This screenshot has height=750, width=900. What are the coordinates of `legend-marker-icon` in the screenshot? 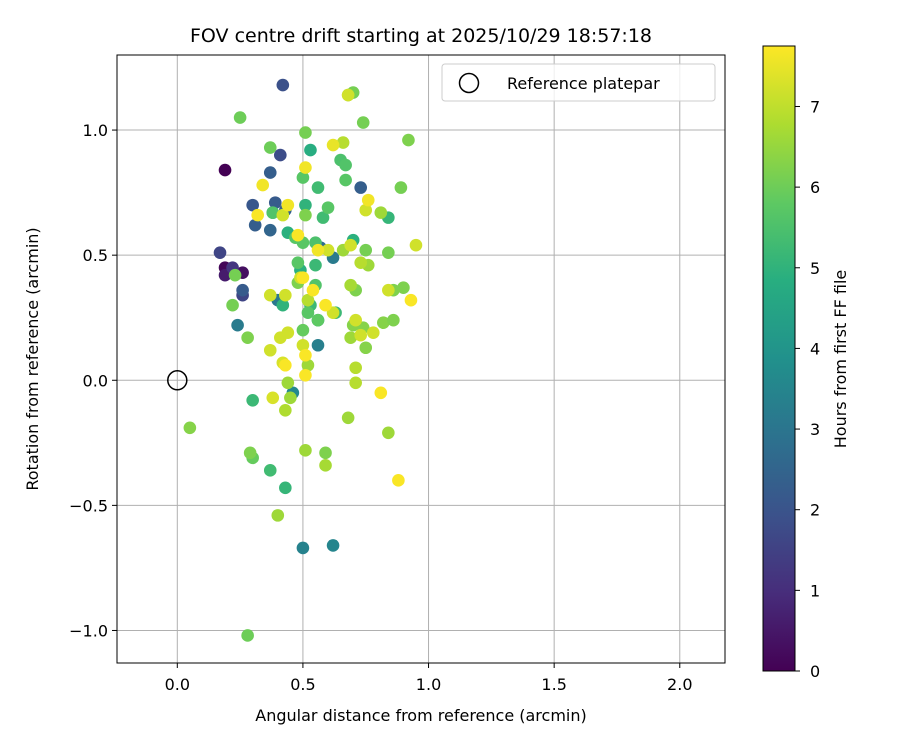 It's located at (469, 83).